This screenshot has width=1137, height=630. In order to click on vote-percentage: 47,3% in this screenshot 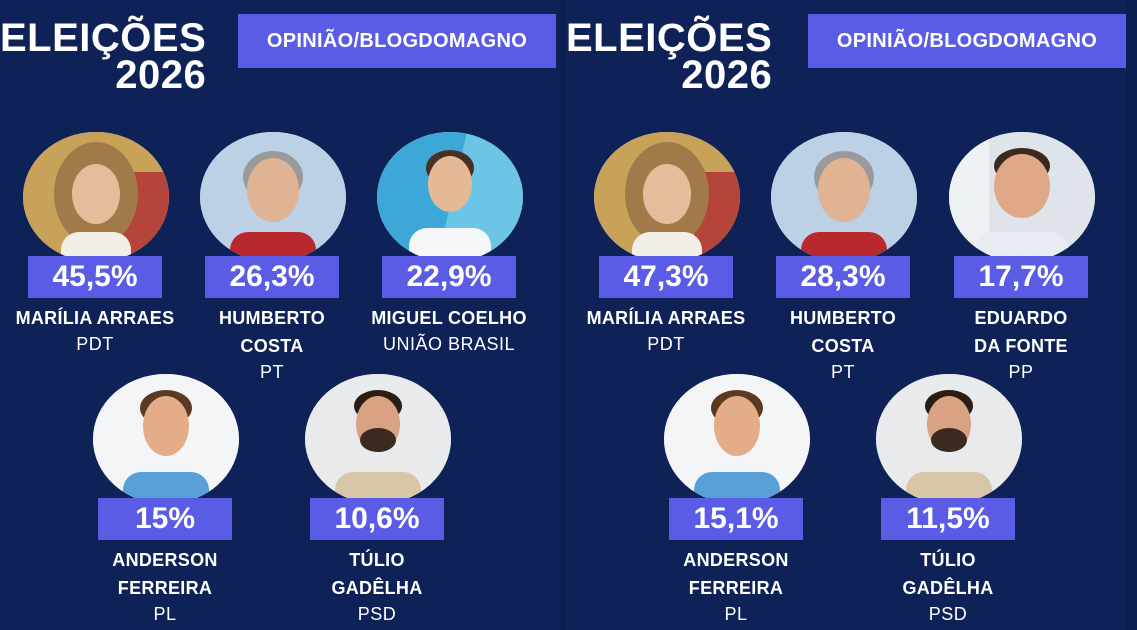, I will do `click(666, 277)`.